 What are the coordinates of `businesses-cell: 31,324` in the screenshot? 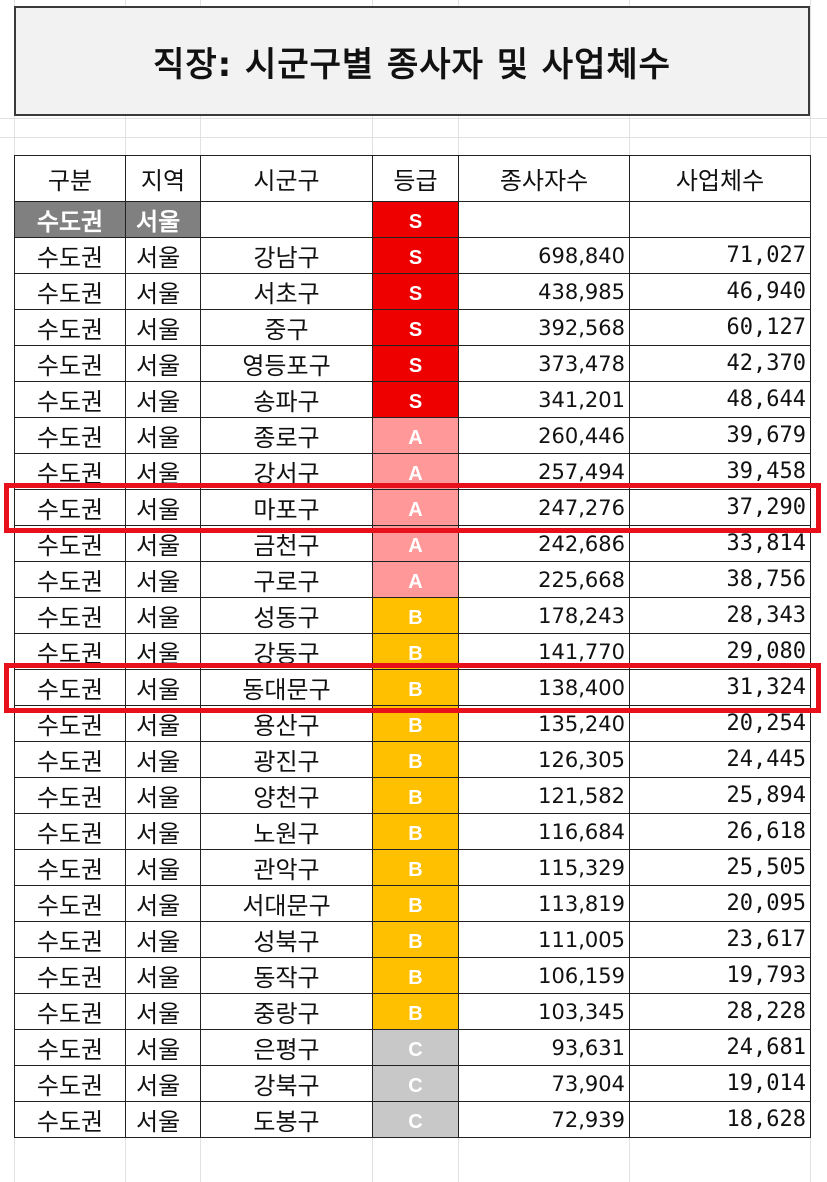 It's located at (720, 687).